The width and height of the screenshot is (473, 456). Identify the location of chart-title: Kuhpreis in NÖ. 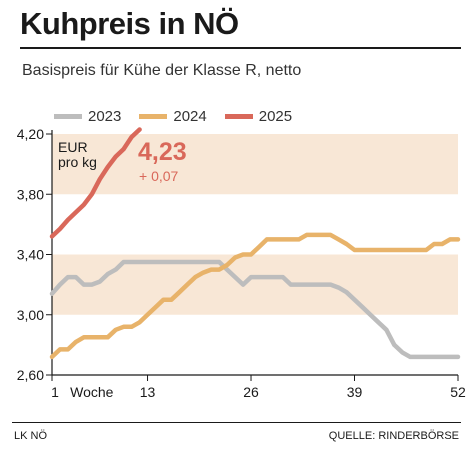
(129, 23).